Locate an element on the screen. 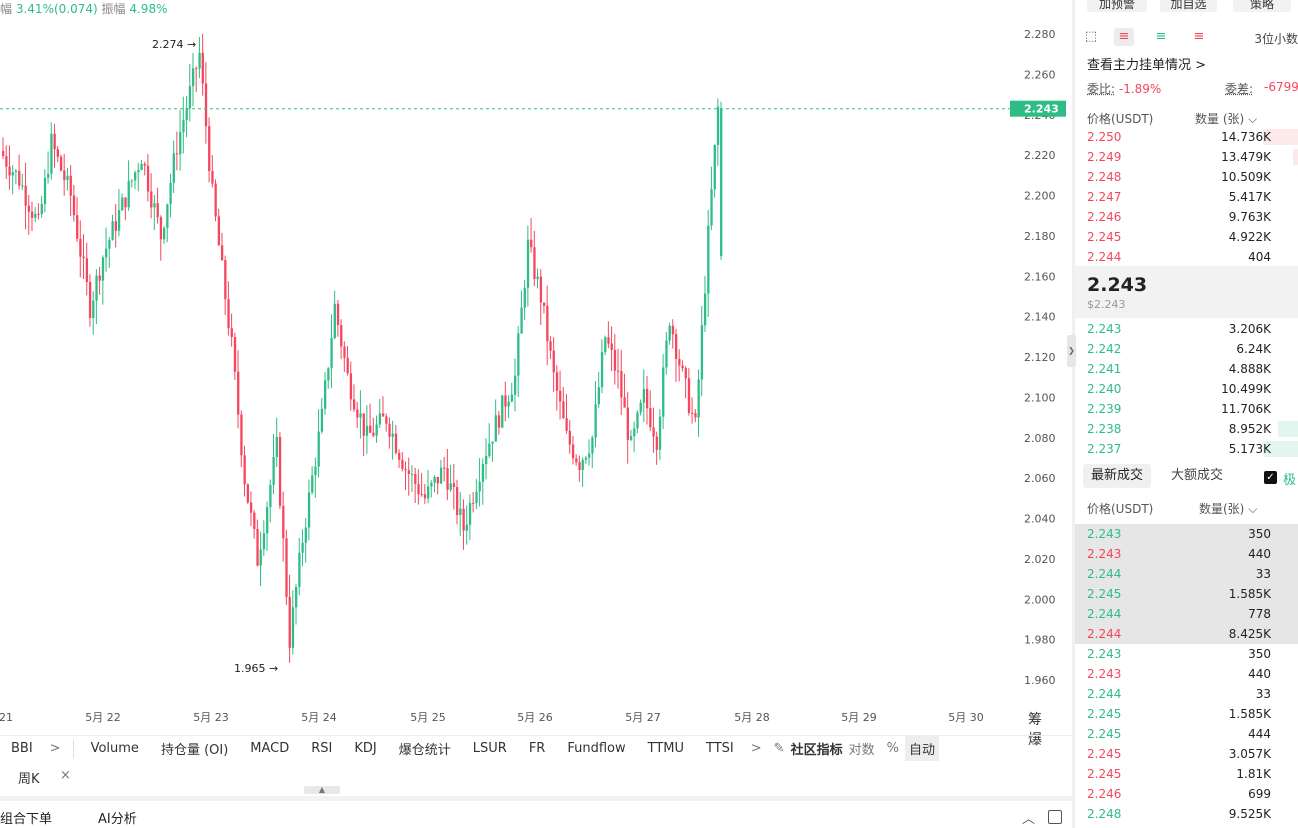 The image size is (1298, 828). bid-row: 2.241 4.888K is located at coordinates (1186, 369).